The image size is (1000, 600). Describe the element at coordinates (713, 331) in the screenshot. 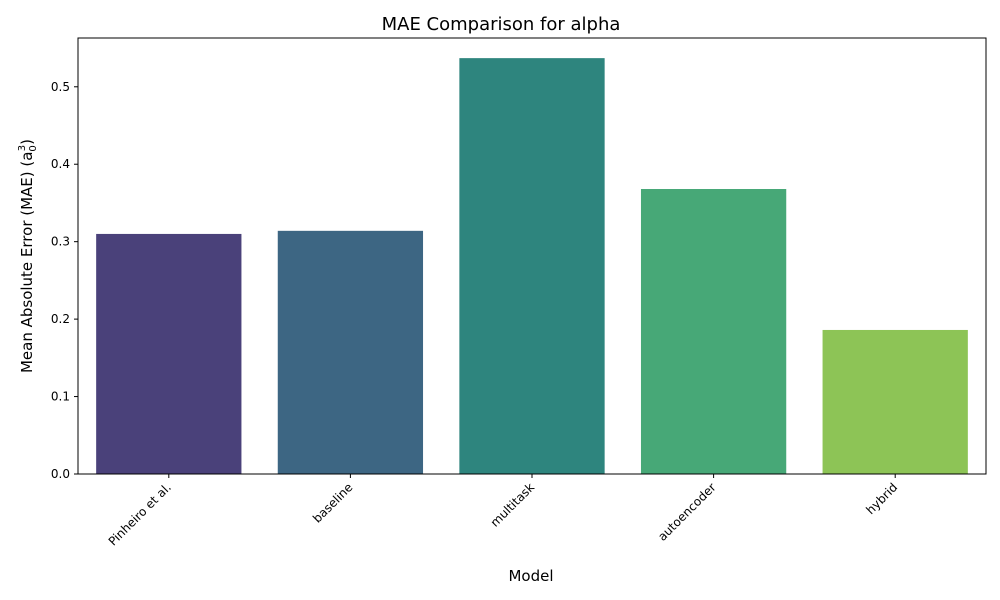

I see `bar-autoencoder` at that location.